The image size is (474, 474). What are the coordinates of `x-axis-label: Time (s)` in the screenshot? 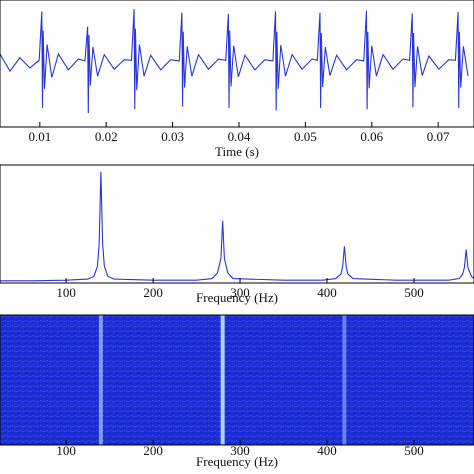 It's located at (237, 151).